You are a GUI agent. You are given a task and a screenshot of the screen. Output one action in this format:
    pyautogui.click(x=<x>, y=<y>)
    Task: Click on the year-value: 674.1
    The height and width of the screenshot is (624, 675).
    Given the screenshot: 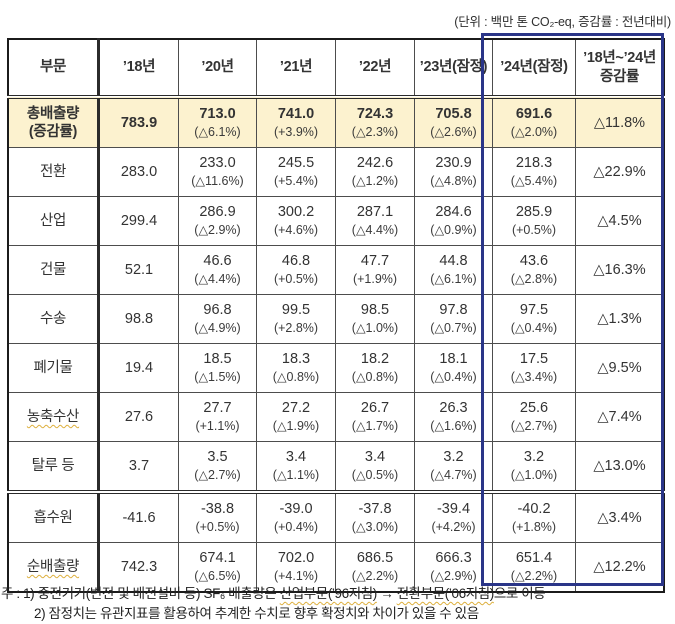 What is the action you would take?
    pyautogui.click(x=217, y=558)
    